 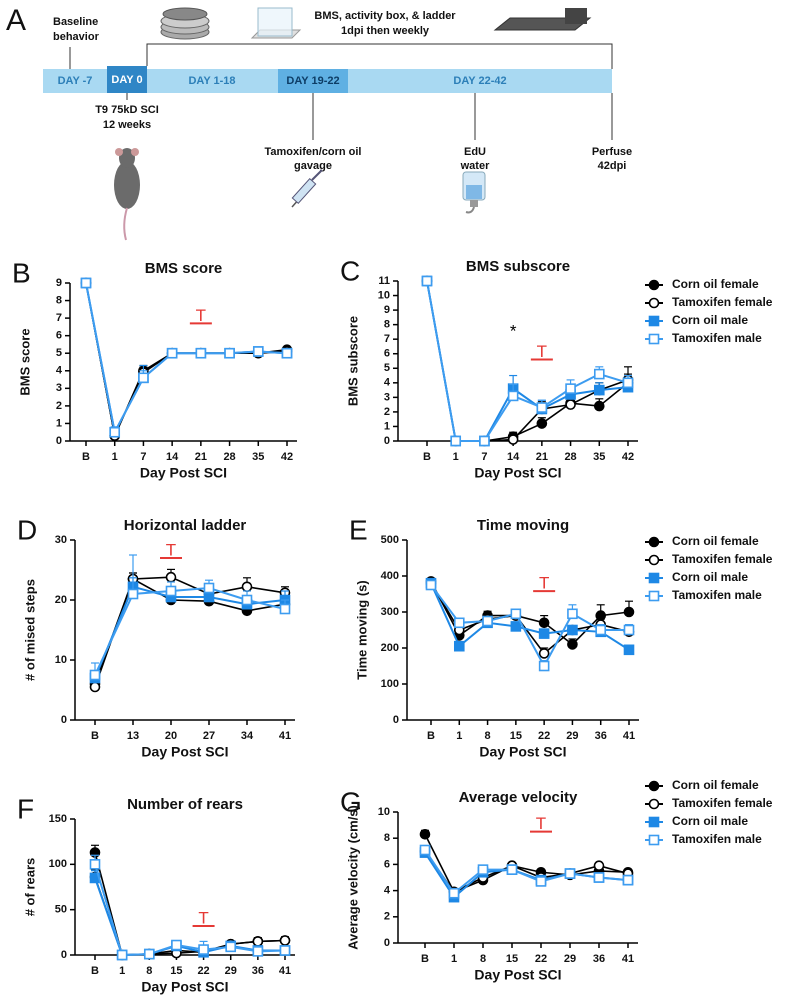 I want to click on segment-label: DAY 0, so click(x=126, y=80).